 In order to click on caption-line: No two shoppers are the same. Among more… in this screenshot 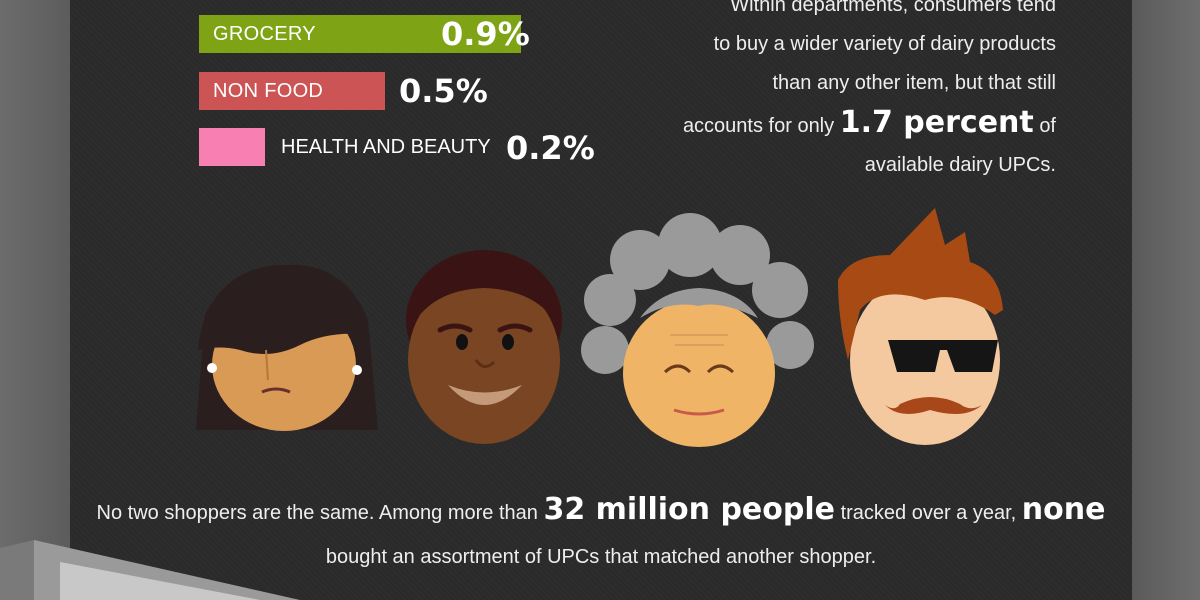, I will do `click(601, 511)`.